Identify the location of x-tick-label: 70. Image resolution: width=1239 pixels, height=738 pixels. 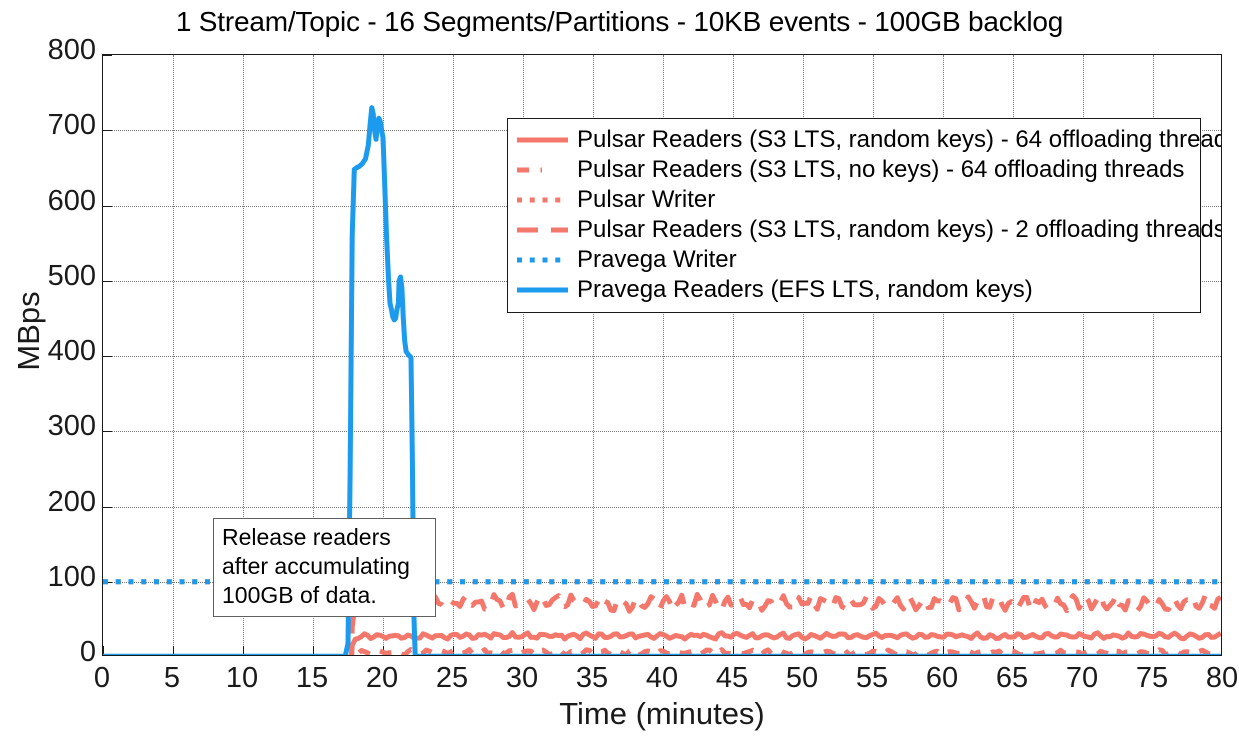
(1082, 678).